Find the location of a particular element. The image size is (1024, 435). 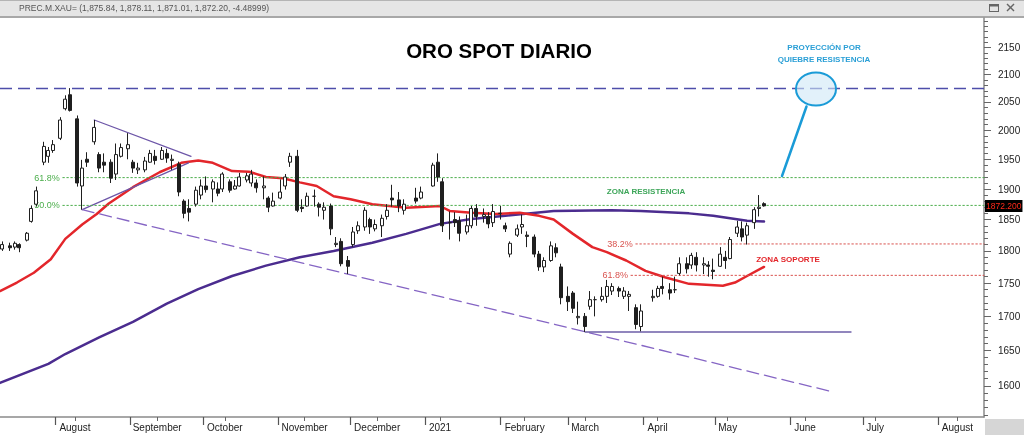

x-tick-label: September is located at coordinates (157, 427).